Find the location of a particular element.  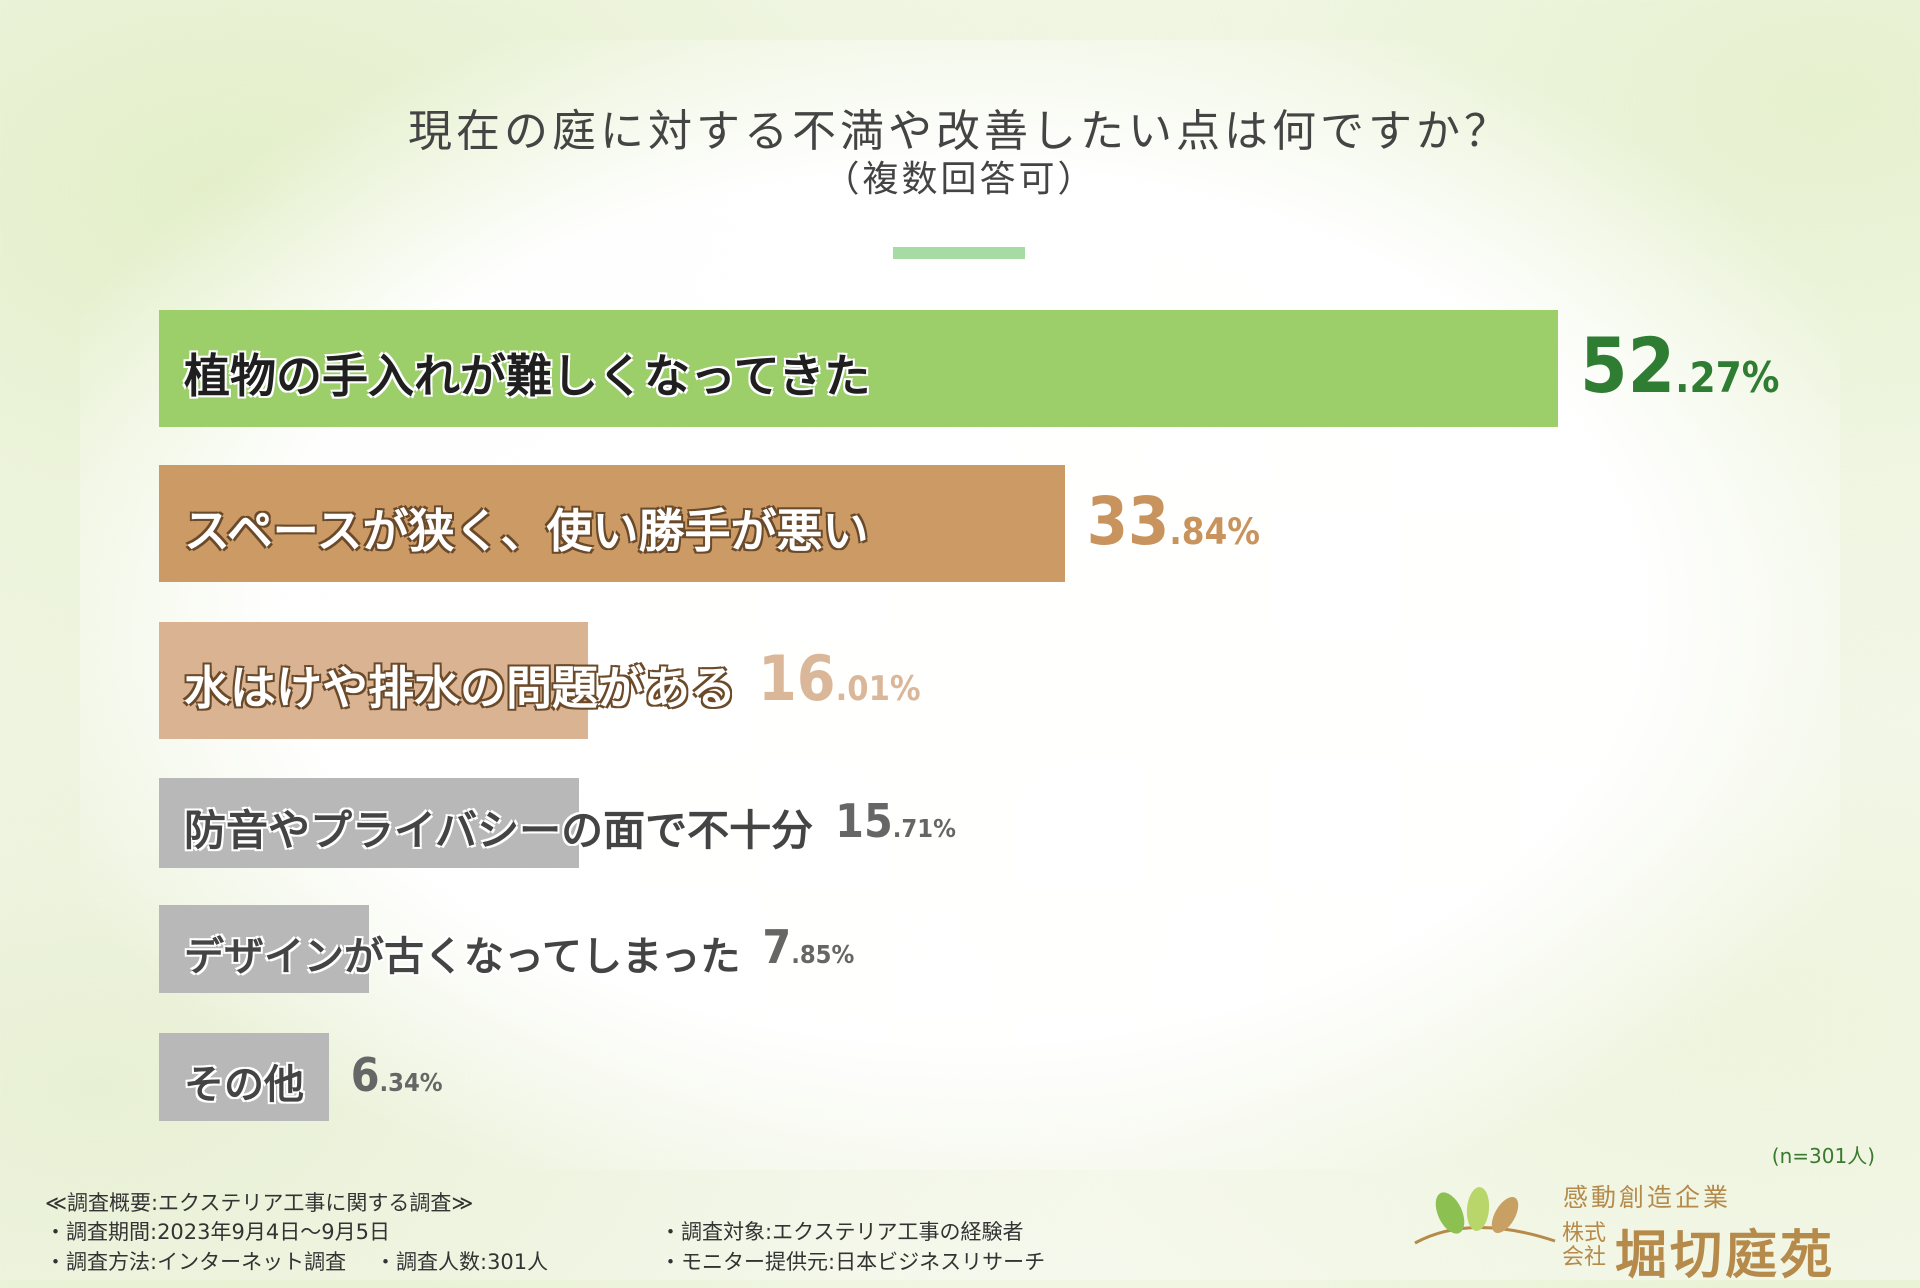

value-label-2: 33.84% is located at coordinates (1173, 521).